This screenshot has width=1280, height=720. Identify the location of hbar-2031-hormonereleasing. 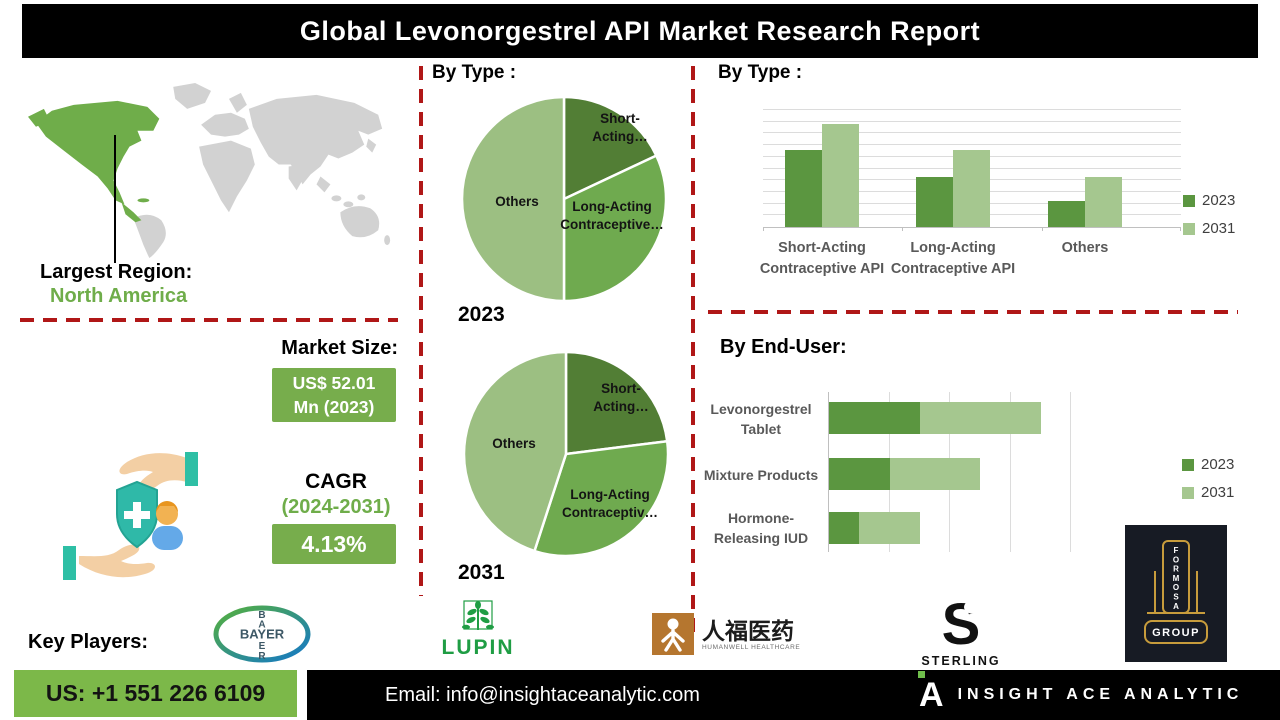
(889, 528).